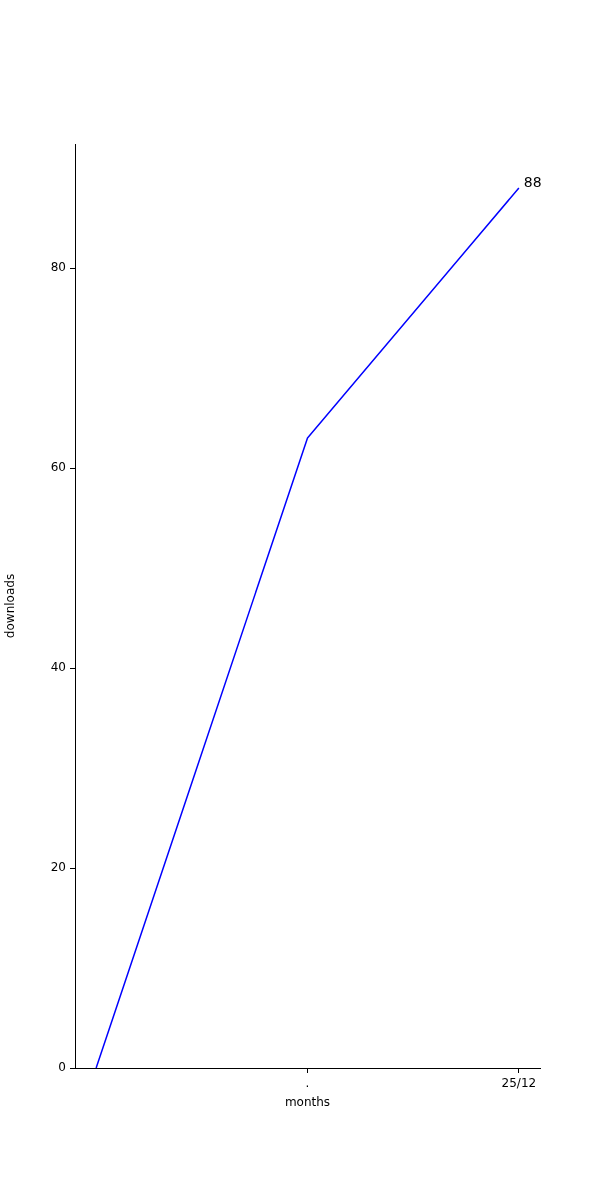 The width and height of the screenshot is (600, 1200). What do you see at coordinates (519, 1083) in the screenshot?
I see `x-tick-label: 25/12` at bounding box center [519, 1083].